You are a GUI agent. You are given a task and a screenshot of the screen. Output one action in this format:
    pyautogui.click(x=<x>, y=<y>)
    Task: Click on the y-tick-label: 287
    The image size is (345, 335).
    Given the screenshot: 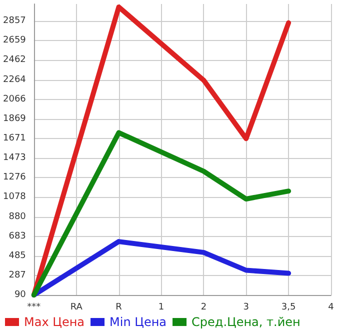 What is the action you would take?
    pyautogui.click(x=17, y=275)
    